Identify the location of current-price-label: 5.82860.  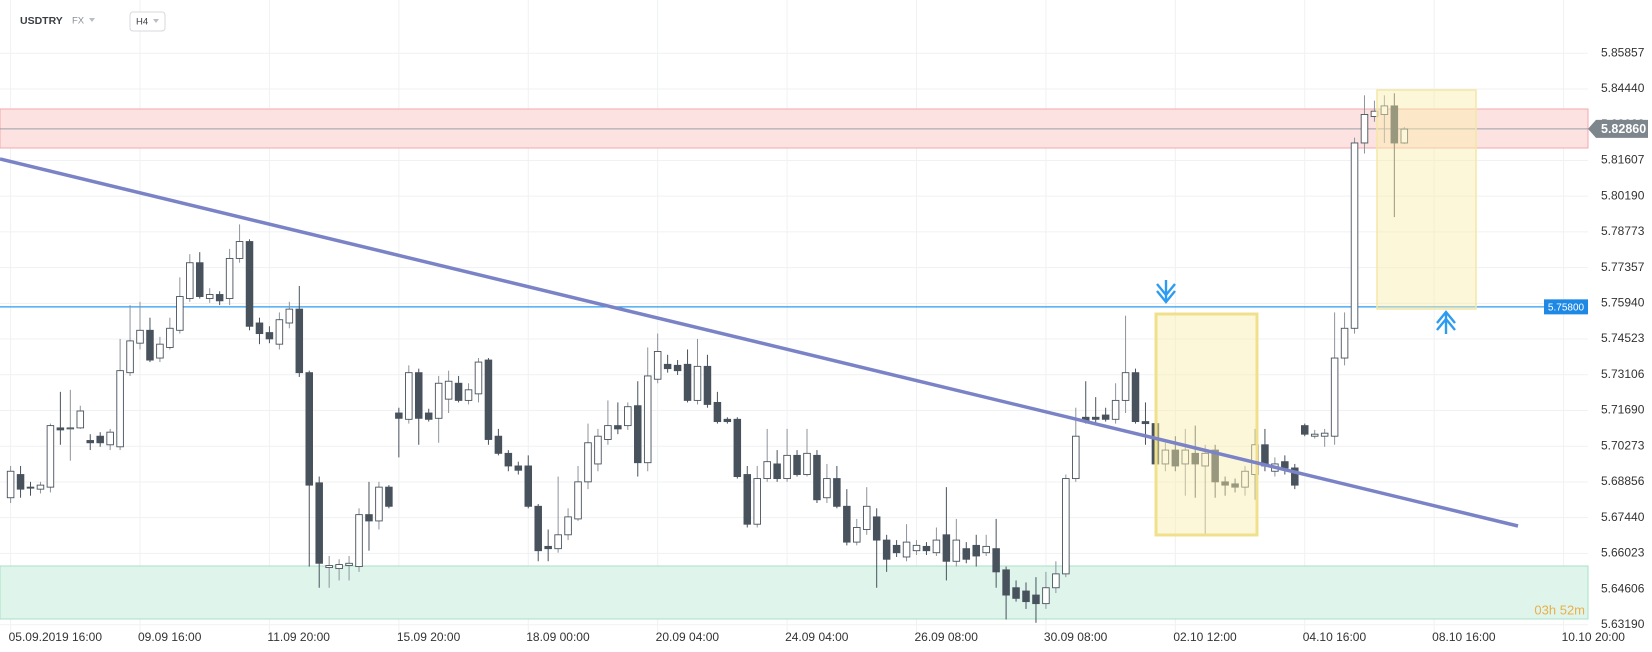
(1623, 129).